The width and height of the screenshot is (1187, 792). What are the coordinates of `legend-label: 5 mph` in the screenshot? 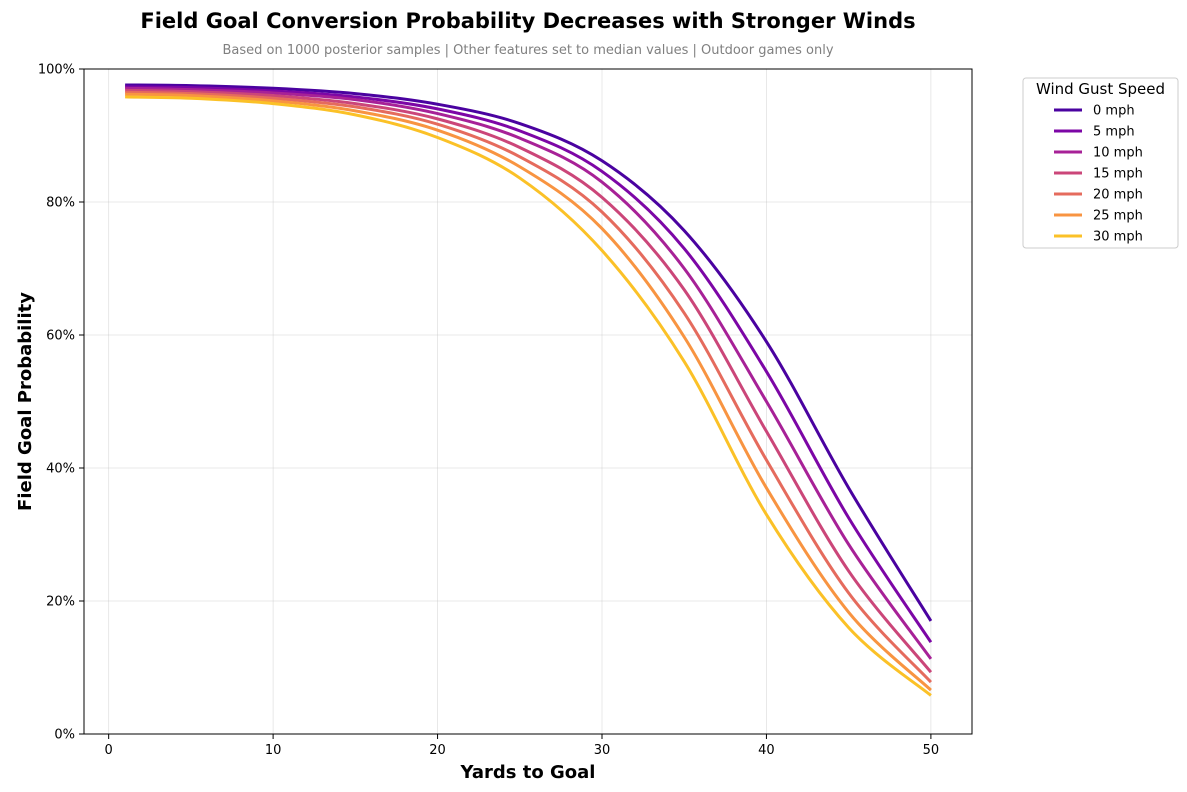 It's located at (1114, 132).